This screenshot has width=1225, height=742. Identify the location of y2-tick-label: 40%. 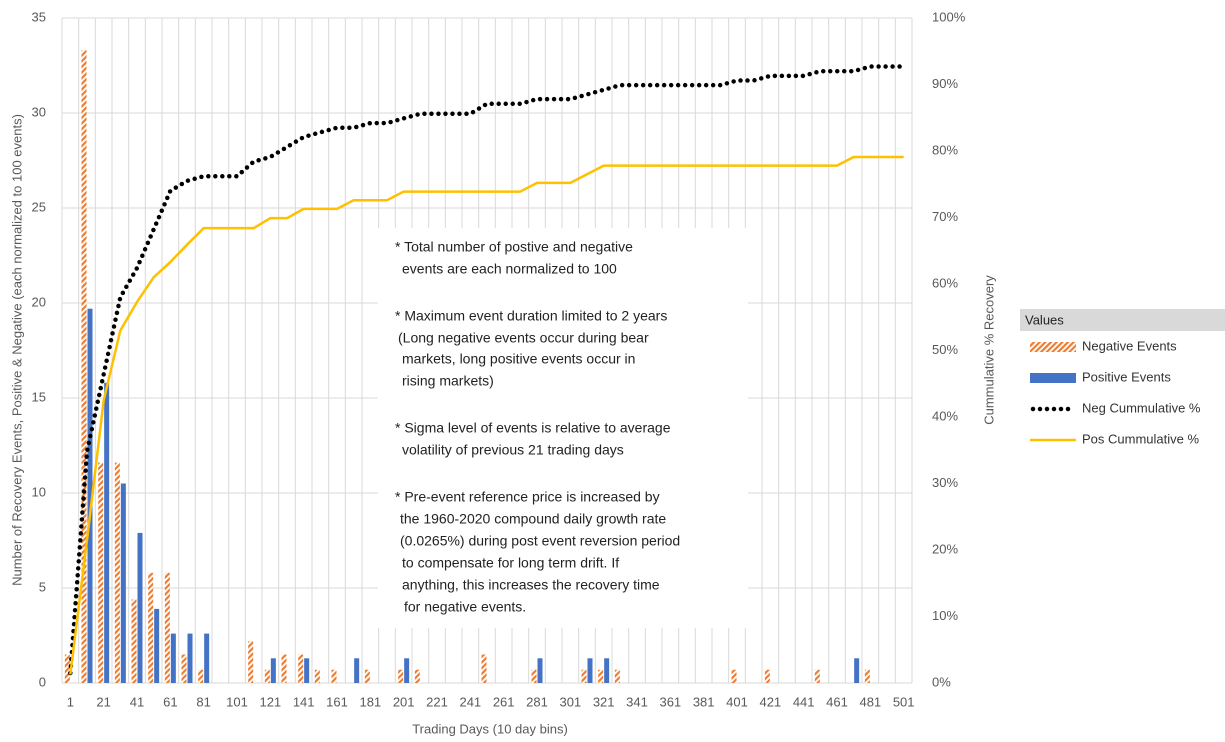
(945, 415).